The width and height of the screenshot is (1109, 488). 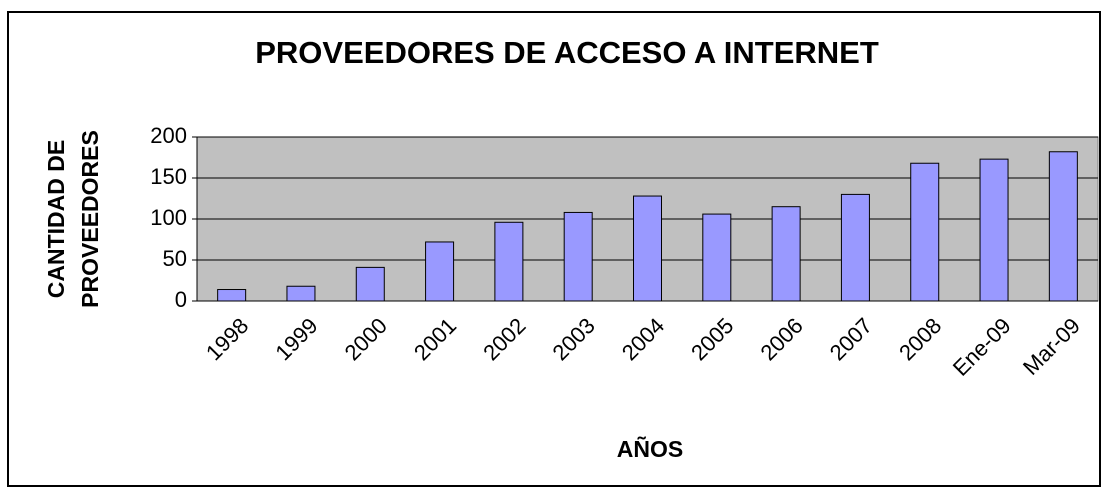 What do you see at coordinates (56, 219) in the screenshot?
I see `y-axis-label: CANTIDAD DE` at bounding box center [56, 219].